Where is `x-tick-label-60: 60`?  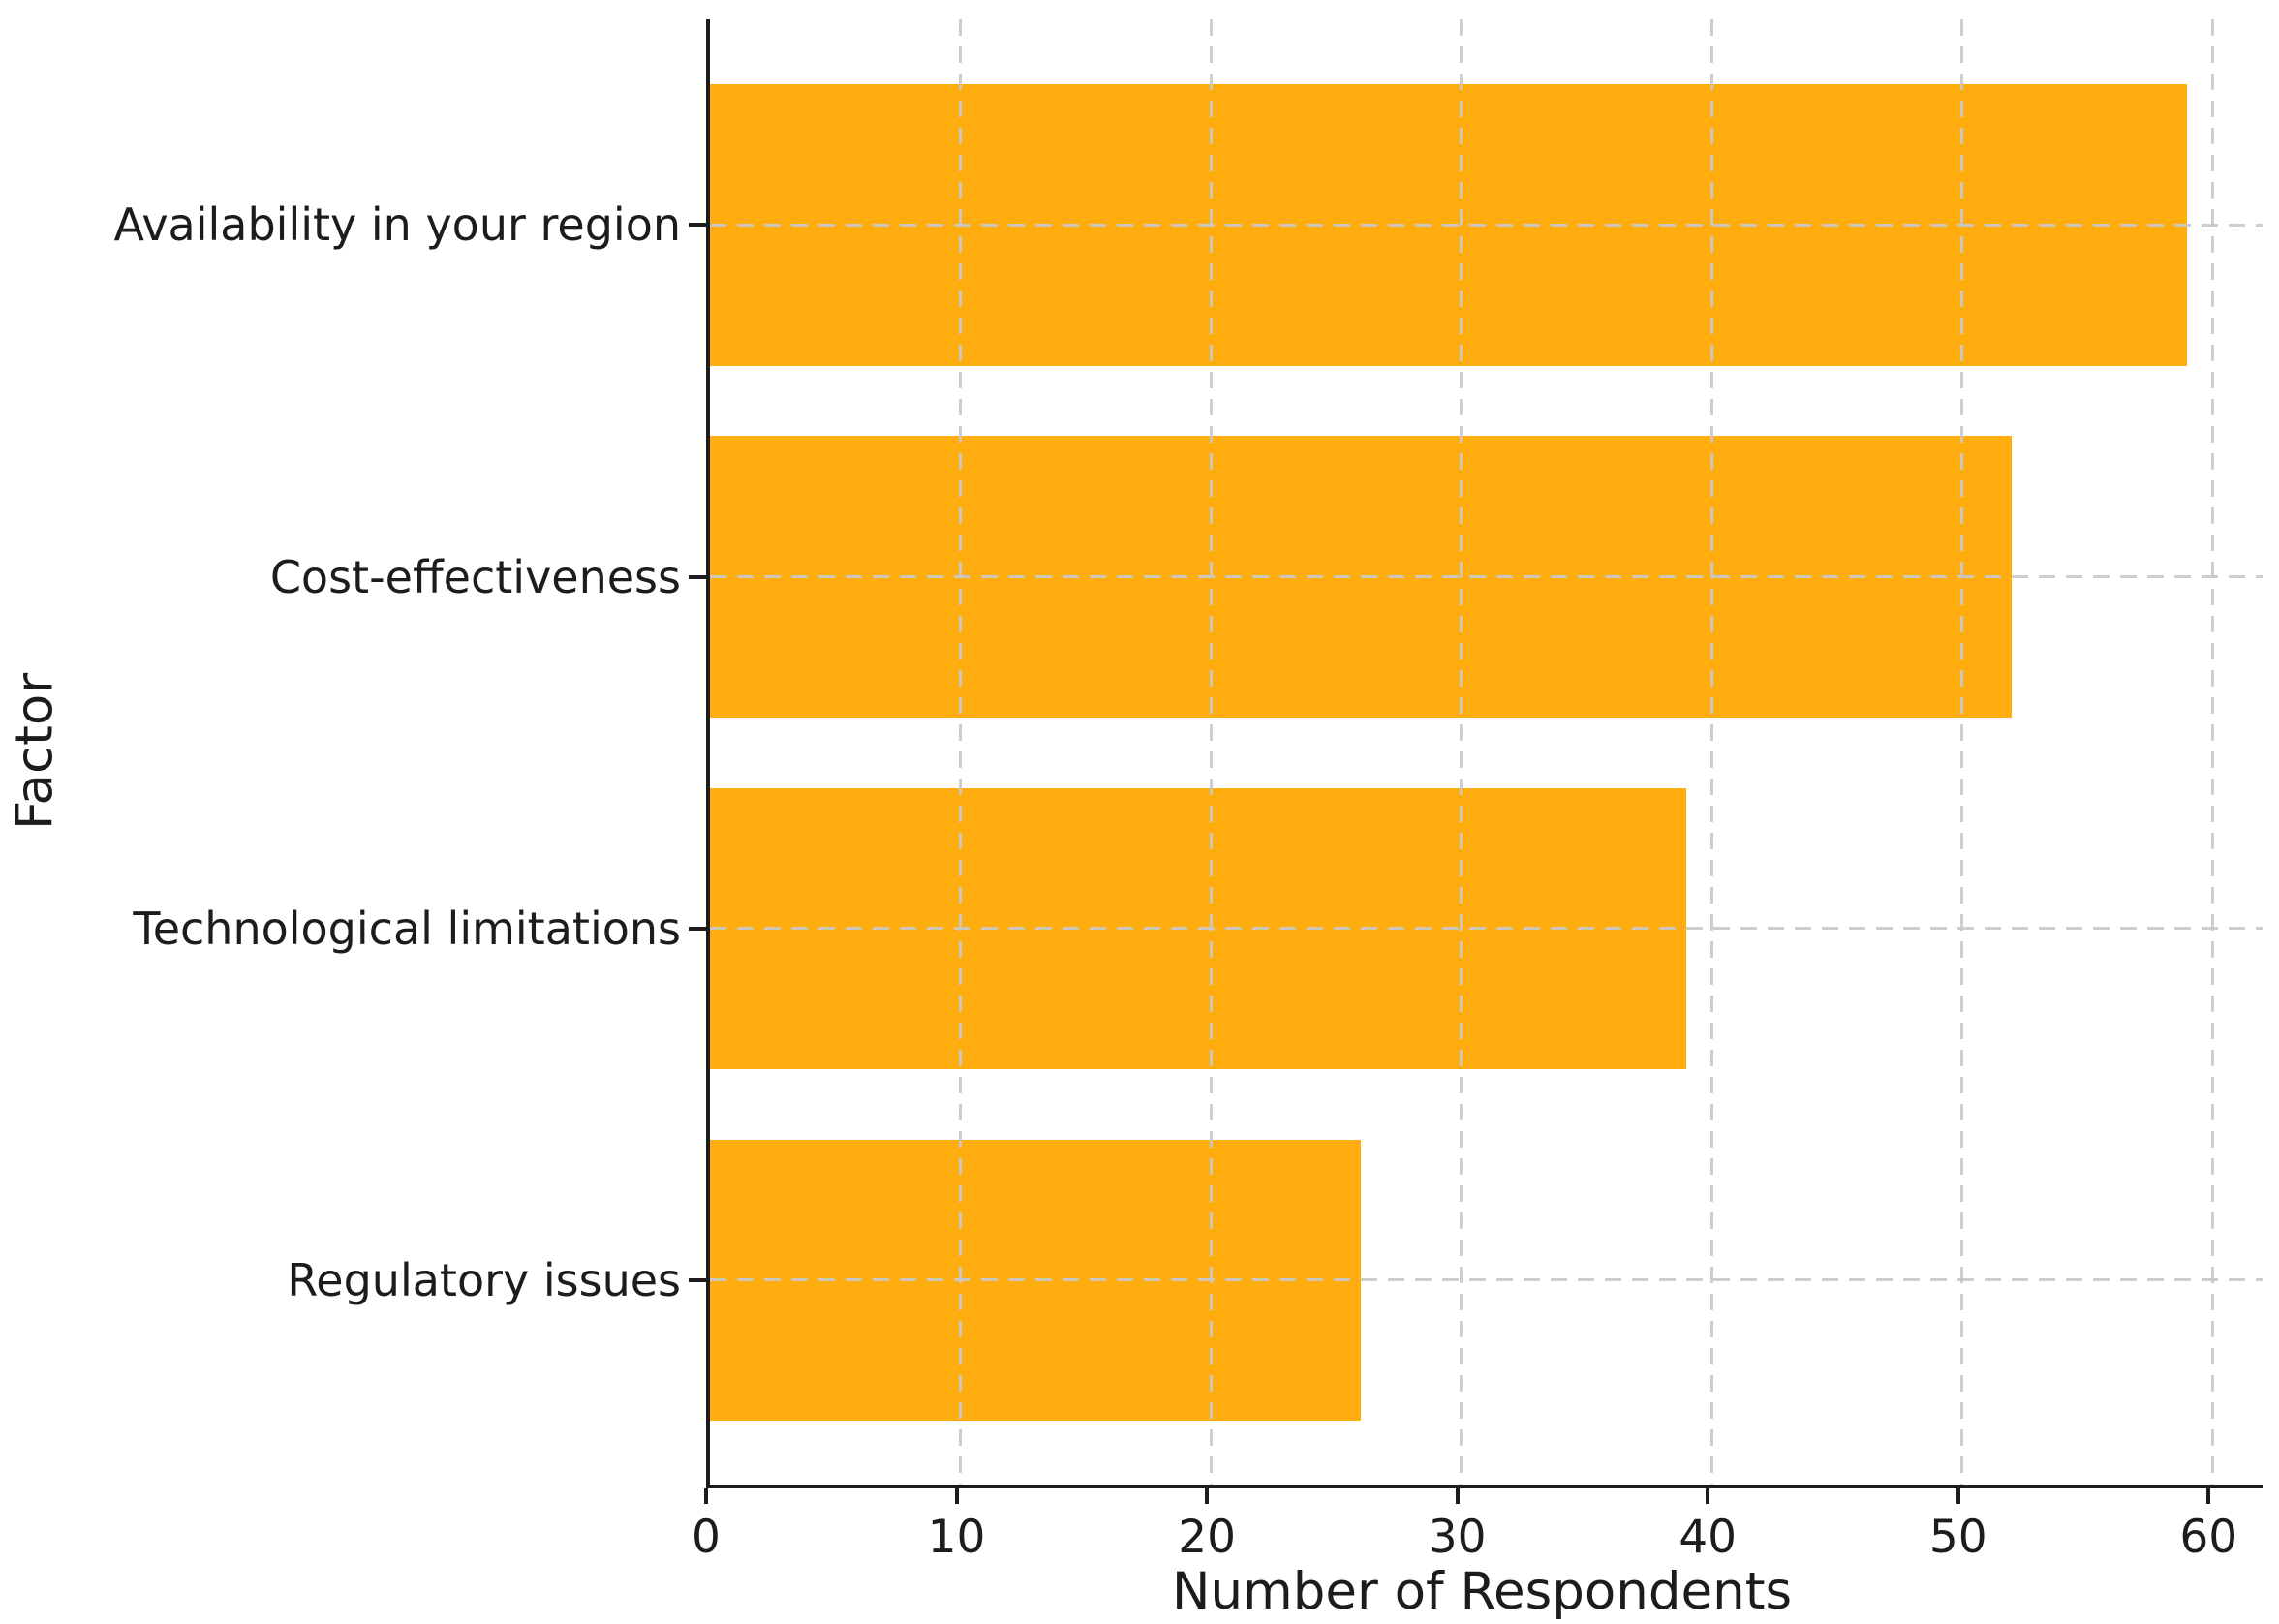
x-tick-label-60: 60 is located at coordinates (2209, 1537).